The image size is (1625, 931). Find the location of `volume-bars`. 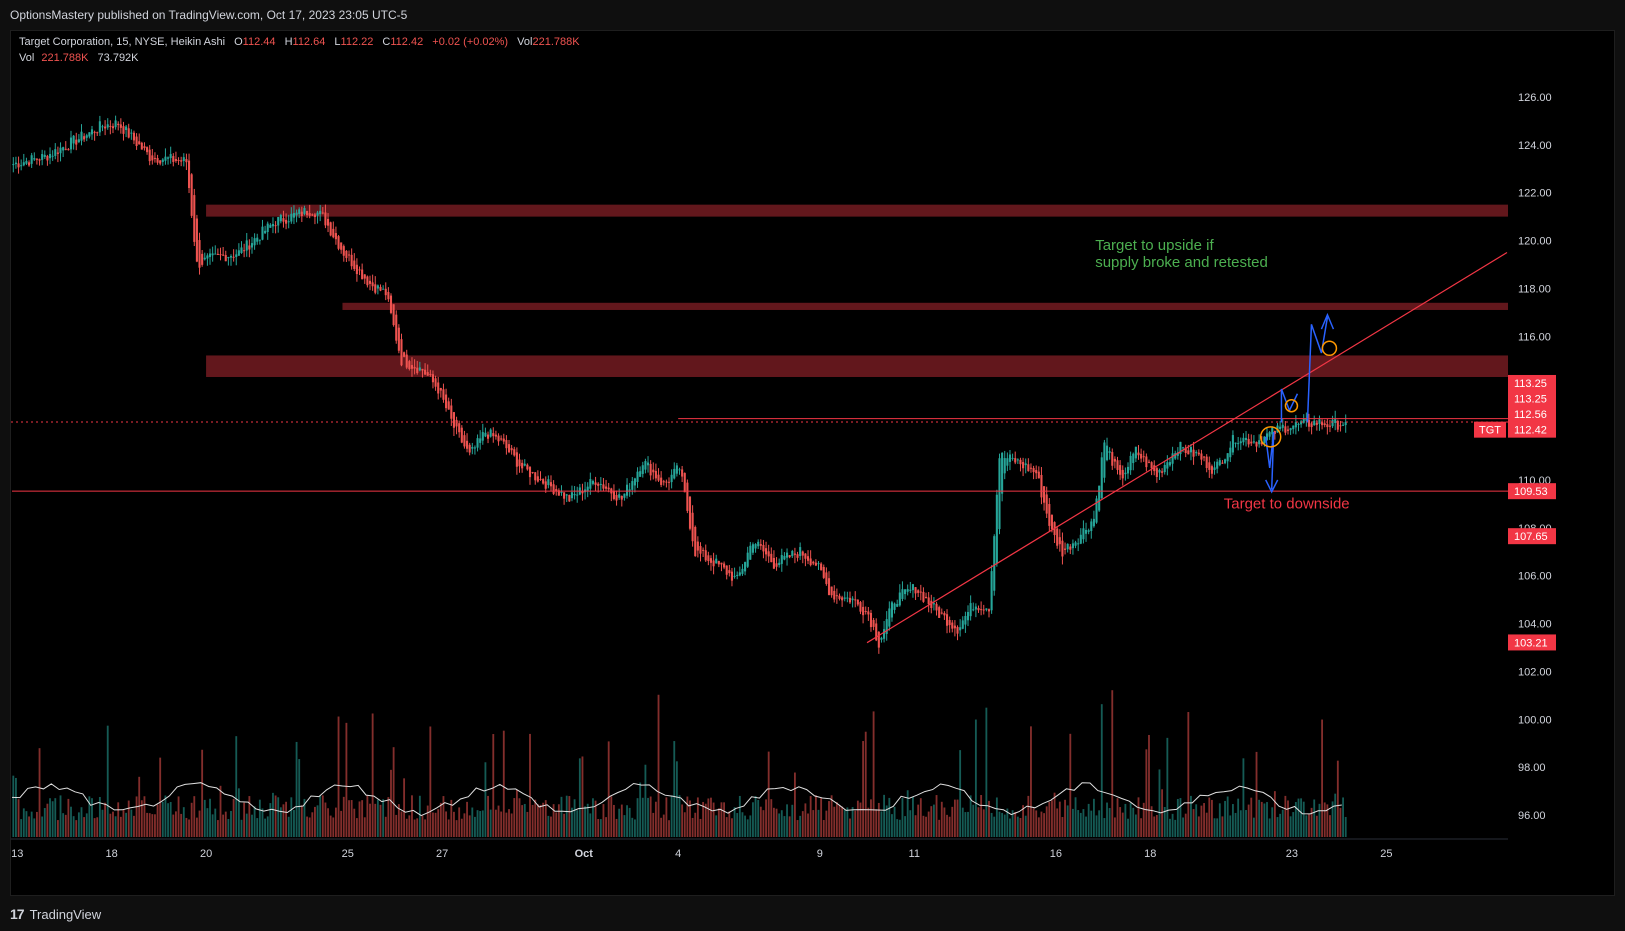

volume-bars is located at coordinates (679, 763).